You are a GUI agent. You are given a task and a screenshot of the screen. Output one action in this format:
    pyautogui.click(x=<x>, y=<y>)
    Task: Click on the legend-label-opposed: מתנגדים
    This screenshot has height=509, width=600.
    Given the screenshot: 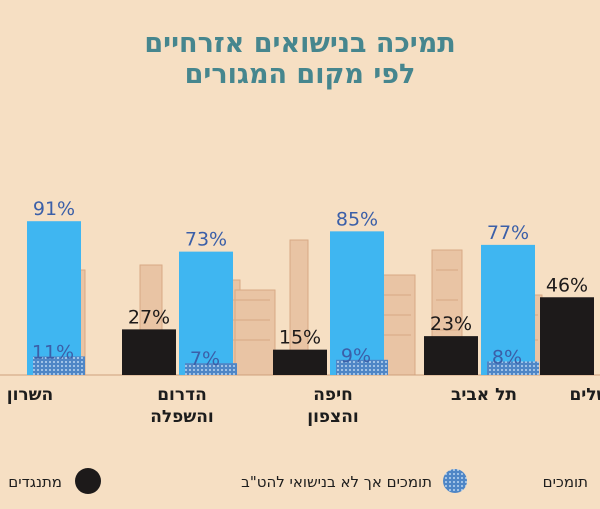 What is the action you would take?
    pyautogui.click(x=35, y=482)
    